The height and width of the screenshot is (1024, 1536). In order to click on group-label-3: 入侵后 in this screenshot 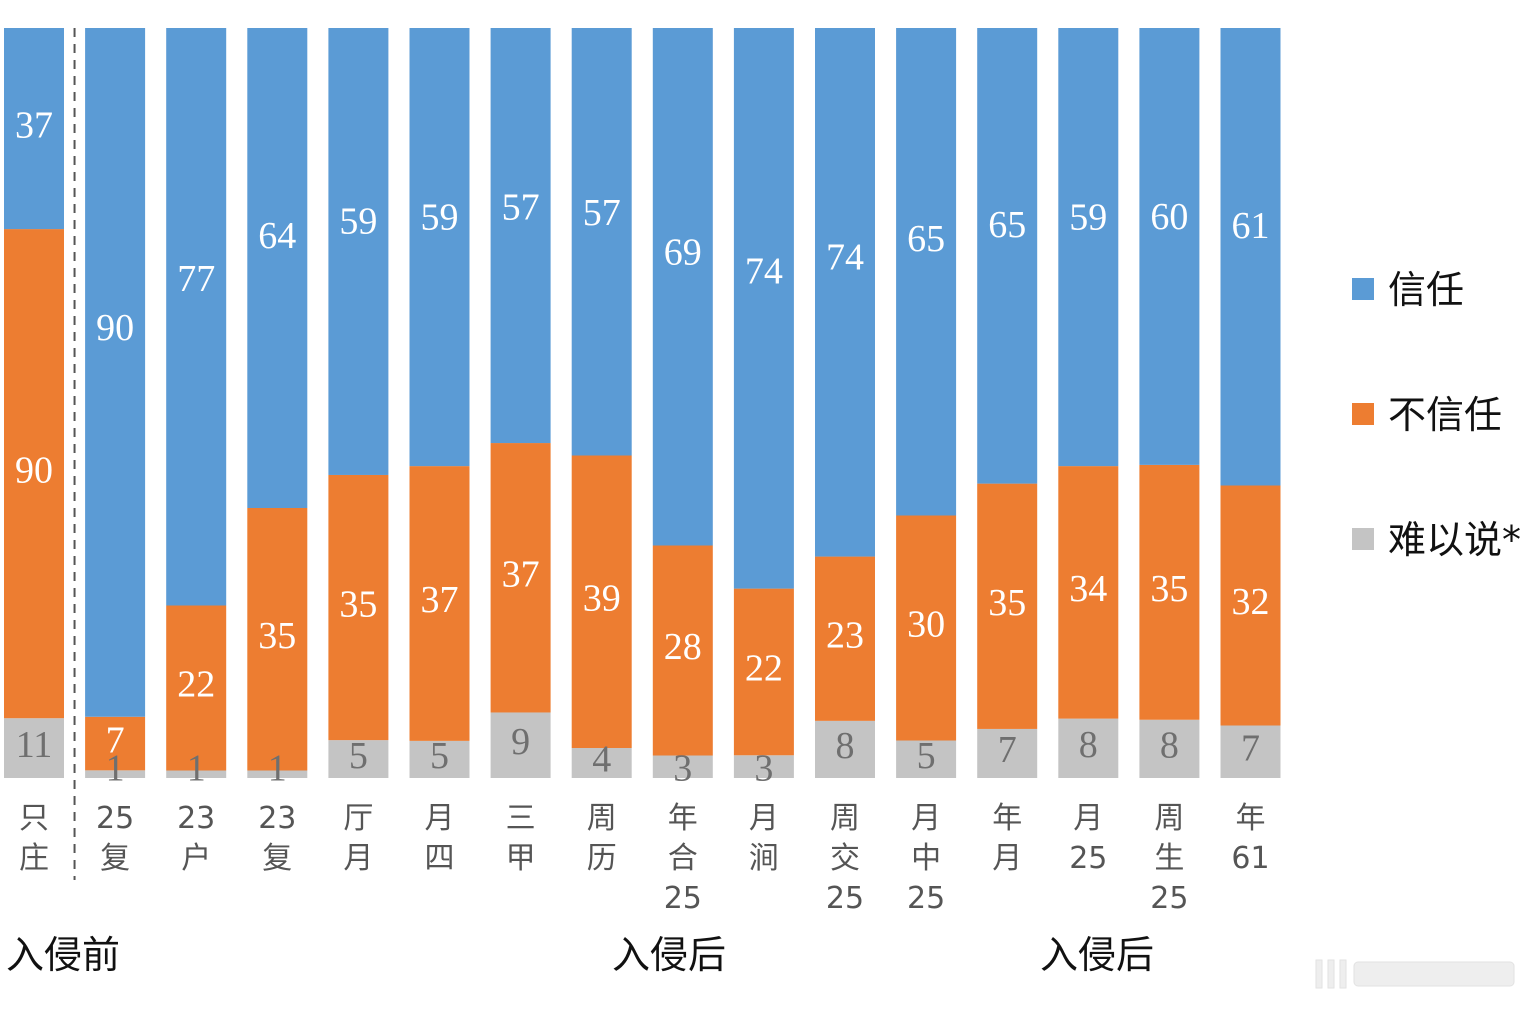, I will do `click(1097, 955)`.